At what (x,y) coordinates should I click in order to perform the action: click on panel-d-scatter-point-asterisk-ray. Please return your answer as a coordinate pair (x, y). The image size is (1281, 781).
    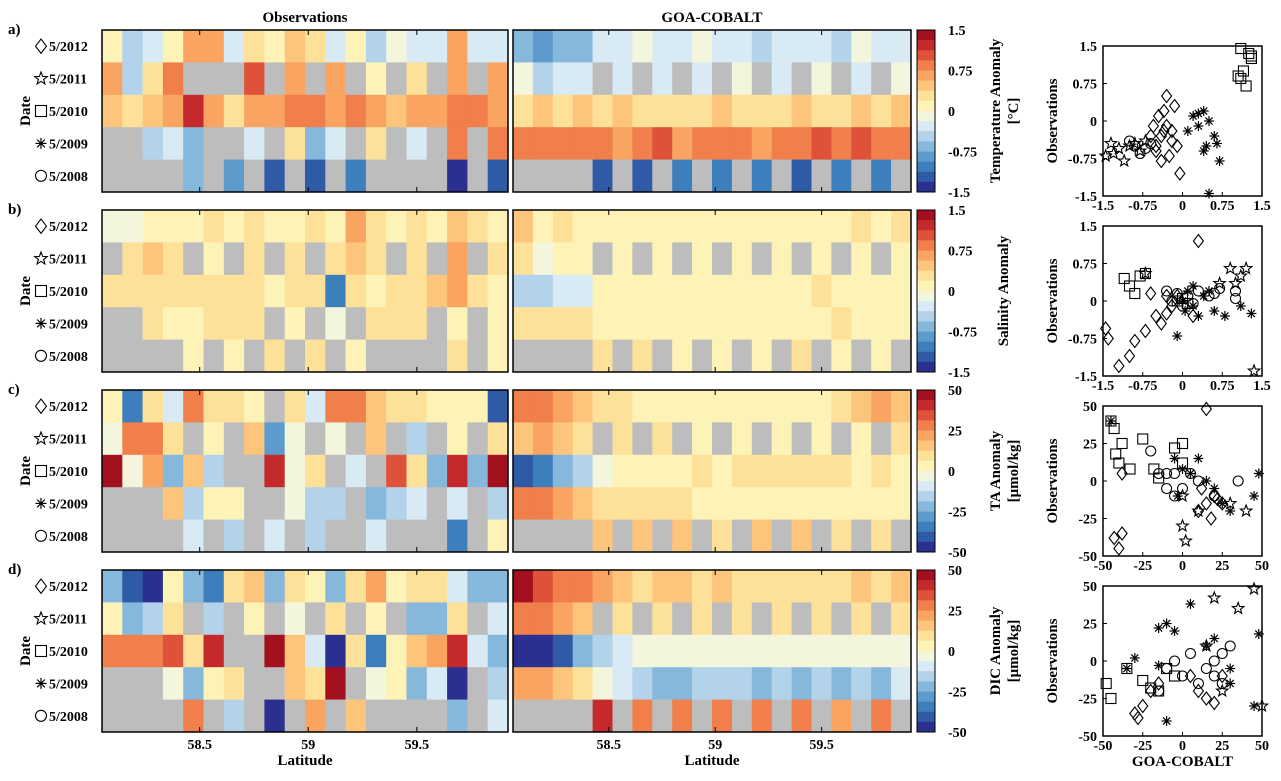
    Looking at the image, I should click on (1174, 631).